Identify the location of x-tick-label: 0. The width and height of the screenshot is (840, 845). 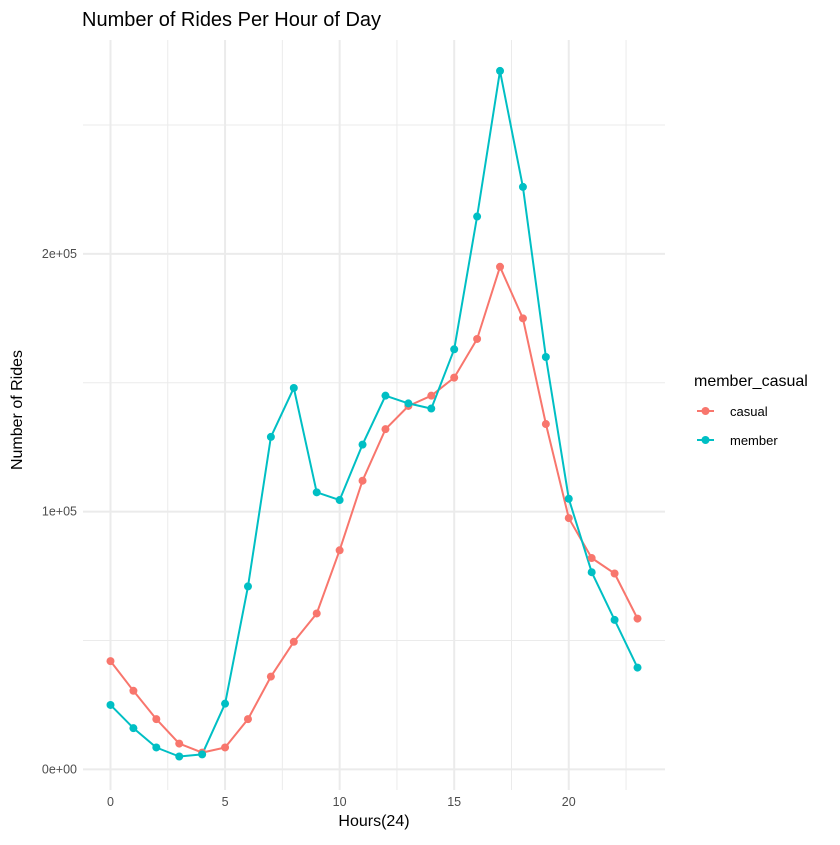
(110, 802).